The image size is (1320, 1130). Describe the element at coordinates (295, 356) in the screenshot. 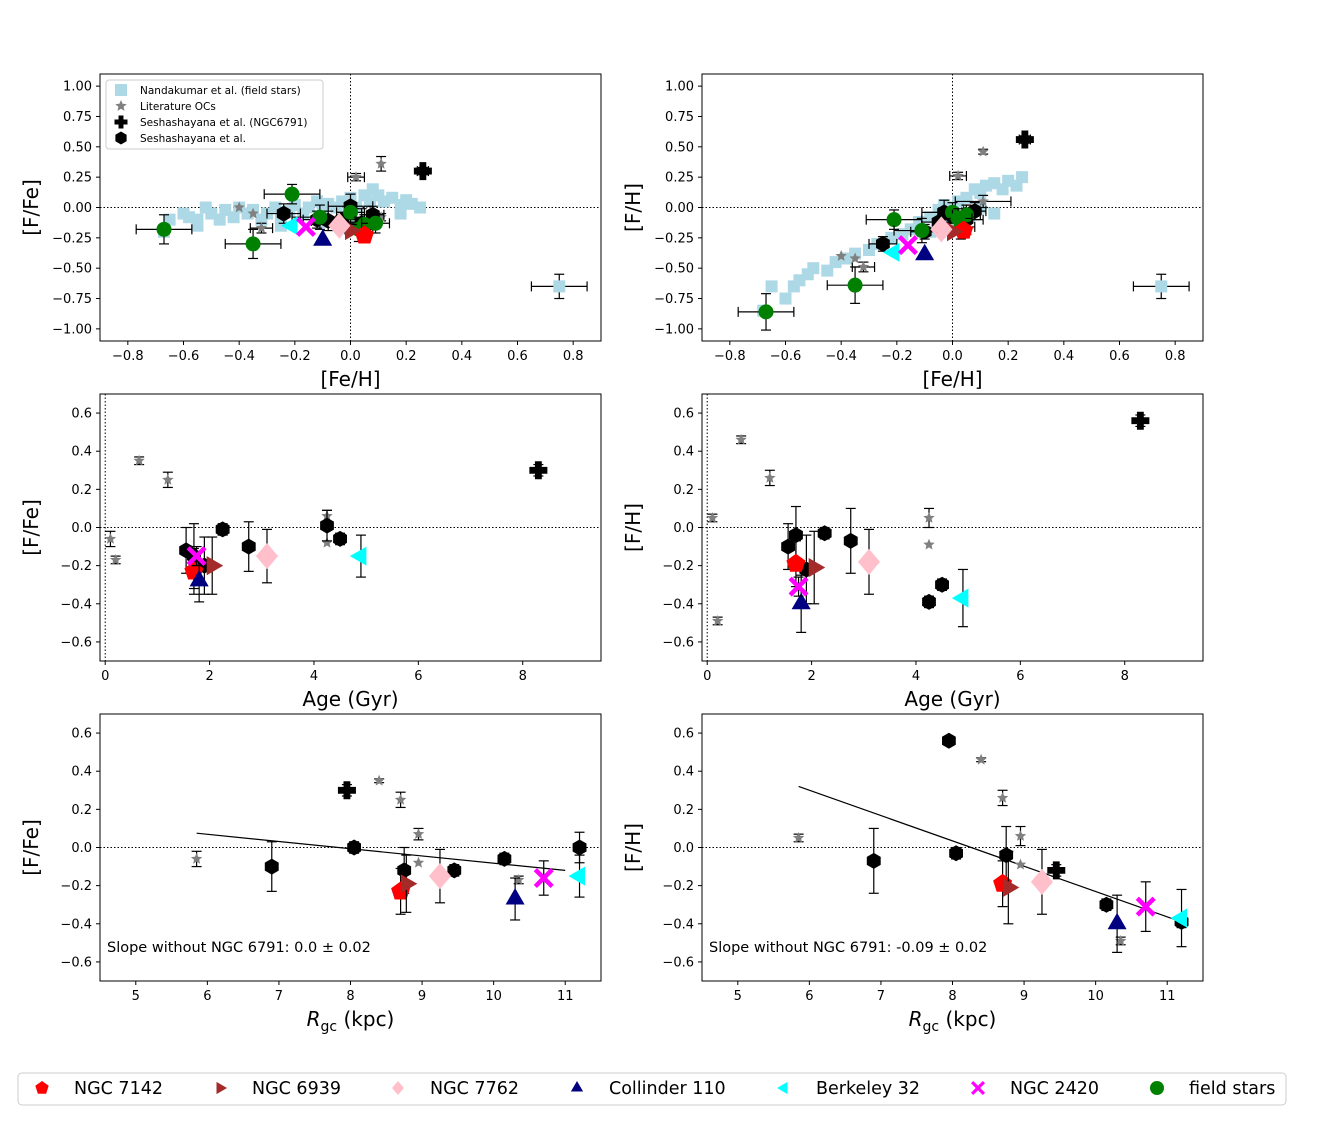

I see `x-tick-label: −0.2` at that location.